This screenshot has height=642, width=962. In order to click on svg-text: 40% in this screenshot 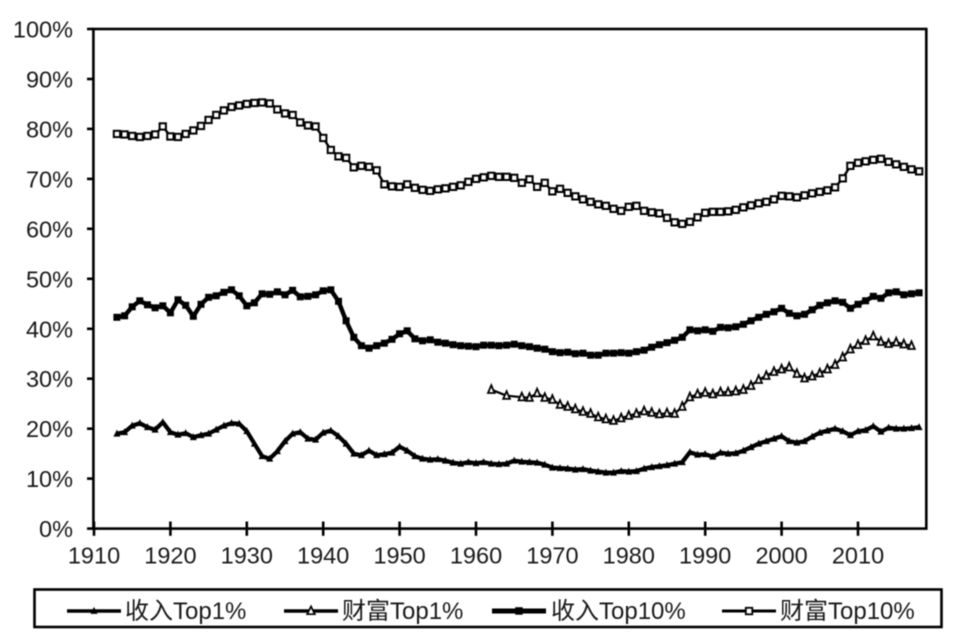, I will do `click(49, 329)`.